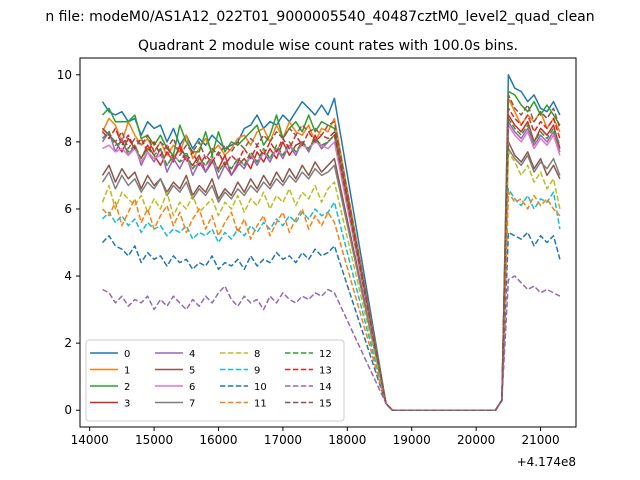 This screenshot has height=480, width=640. Describe the element at coordinates (68, 343) in the screenshot. I see `y-tick-label: 2` at that location.